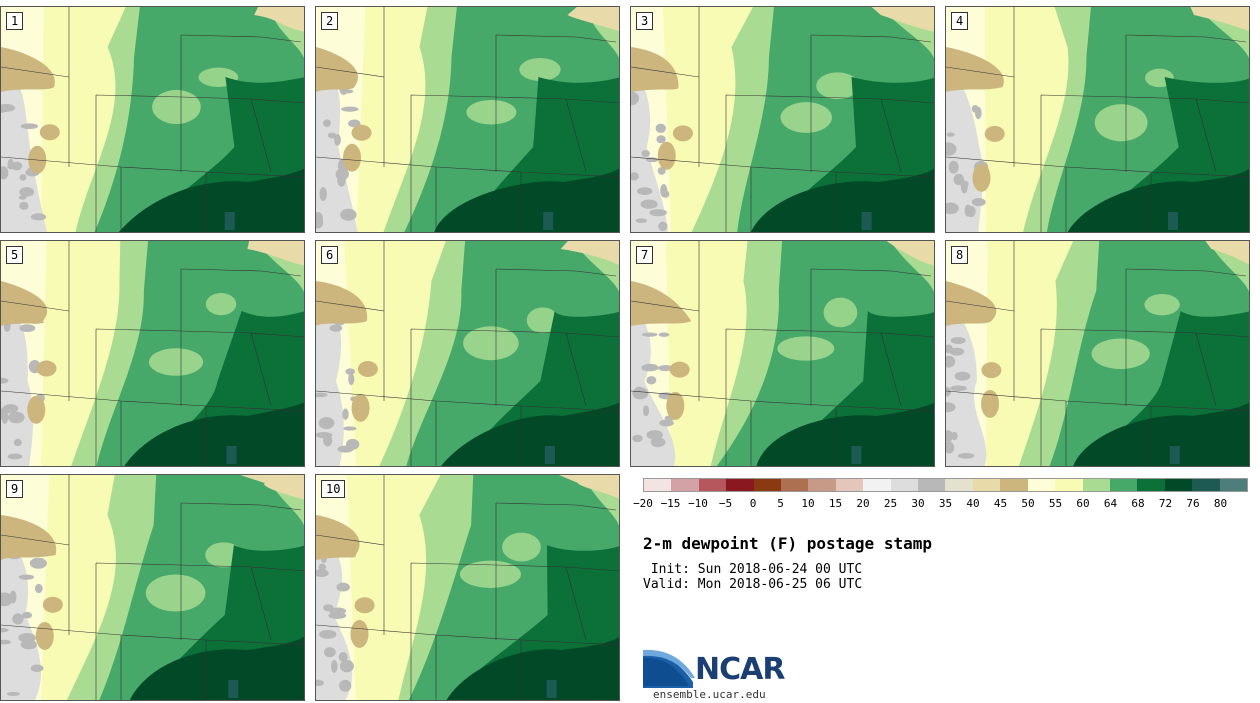  Describe the element at coordinates (709, 694) in the screenshot. I see `site-url: ensemble.ucar.edu` at that location.